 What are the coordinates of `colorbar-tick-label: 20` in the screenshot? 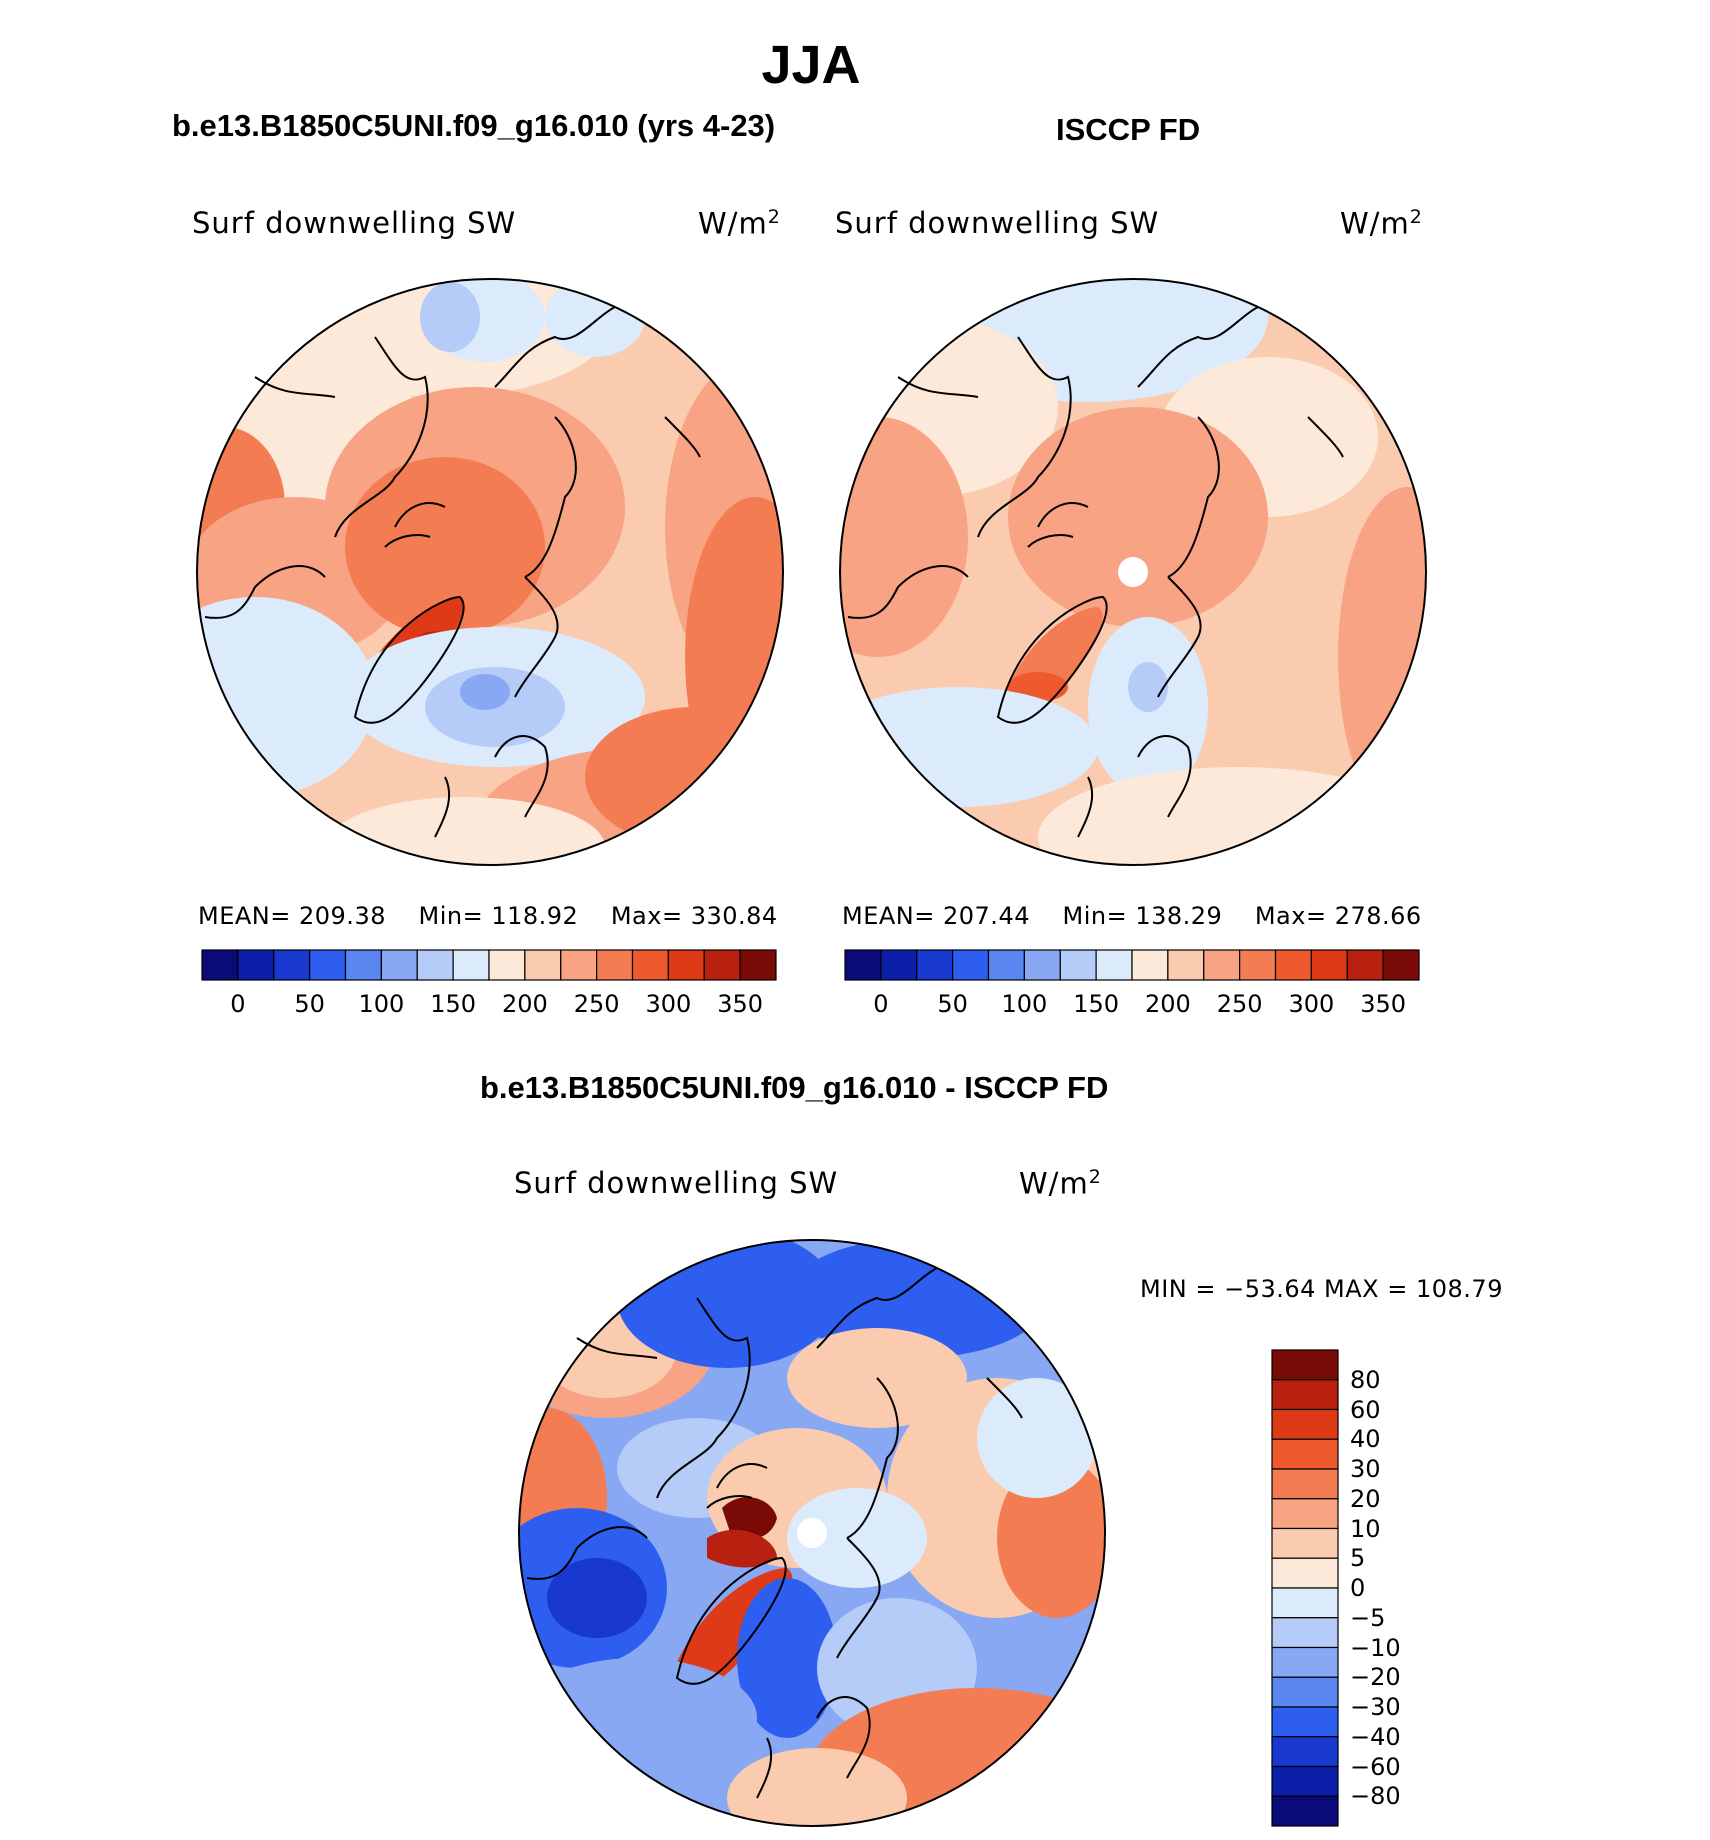 It's located at (1365, 1498).